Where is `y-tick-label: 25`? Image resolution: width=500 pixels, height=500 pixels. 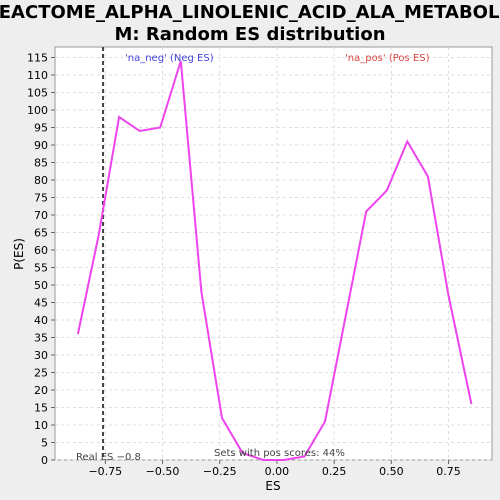 y-tick-label: 25 is located at coordinates (41, 373).